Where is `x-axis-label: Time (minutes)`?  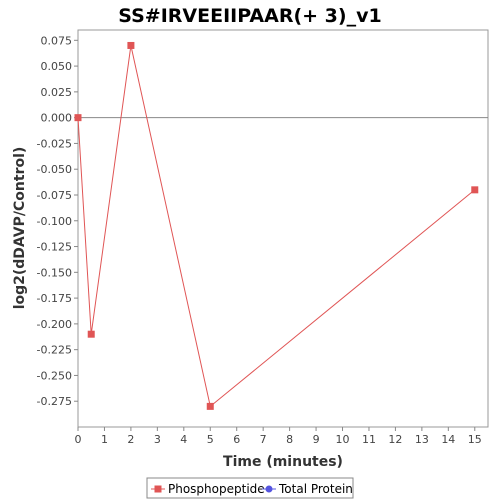 x-axis-label: Time (minutes) is located at coordinates (283, 462).